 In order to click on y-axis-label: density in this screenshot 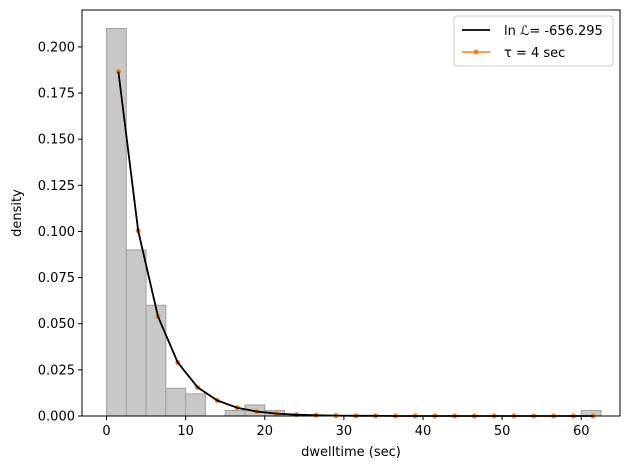, I will do `click(17, 213)`.